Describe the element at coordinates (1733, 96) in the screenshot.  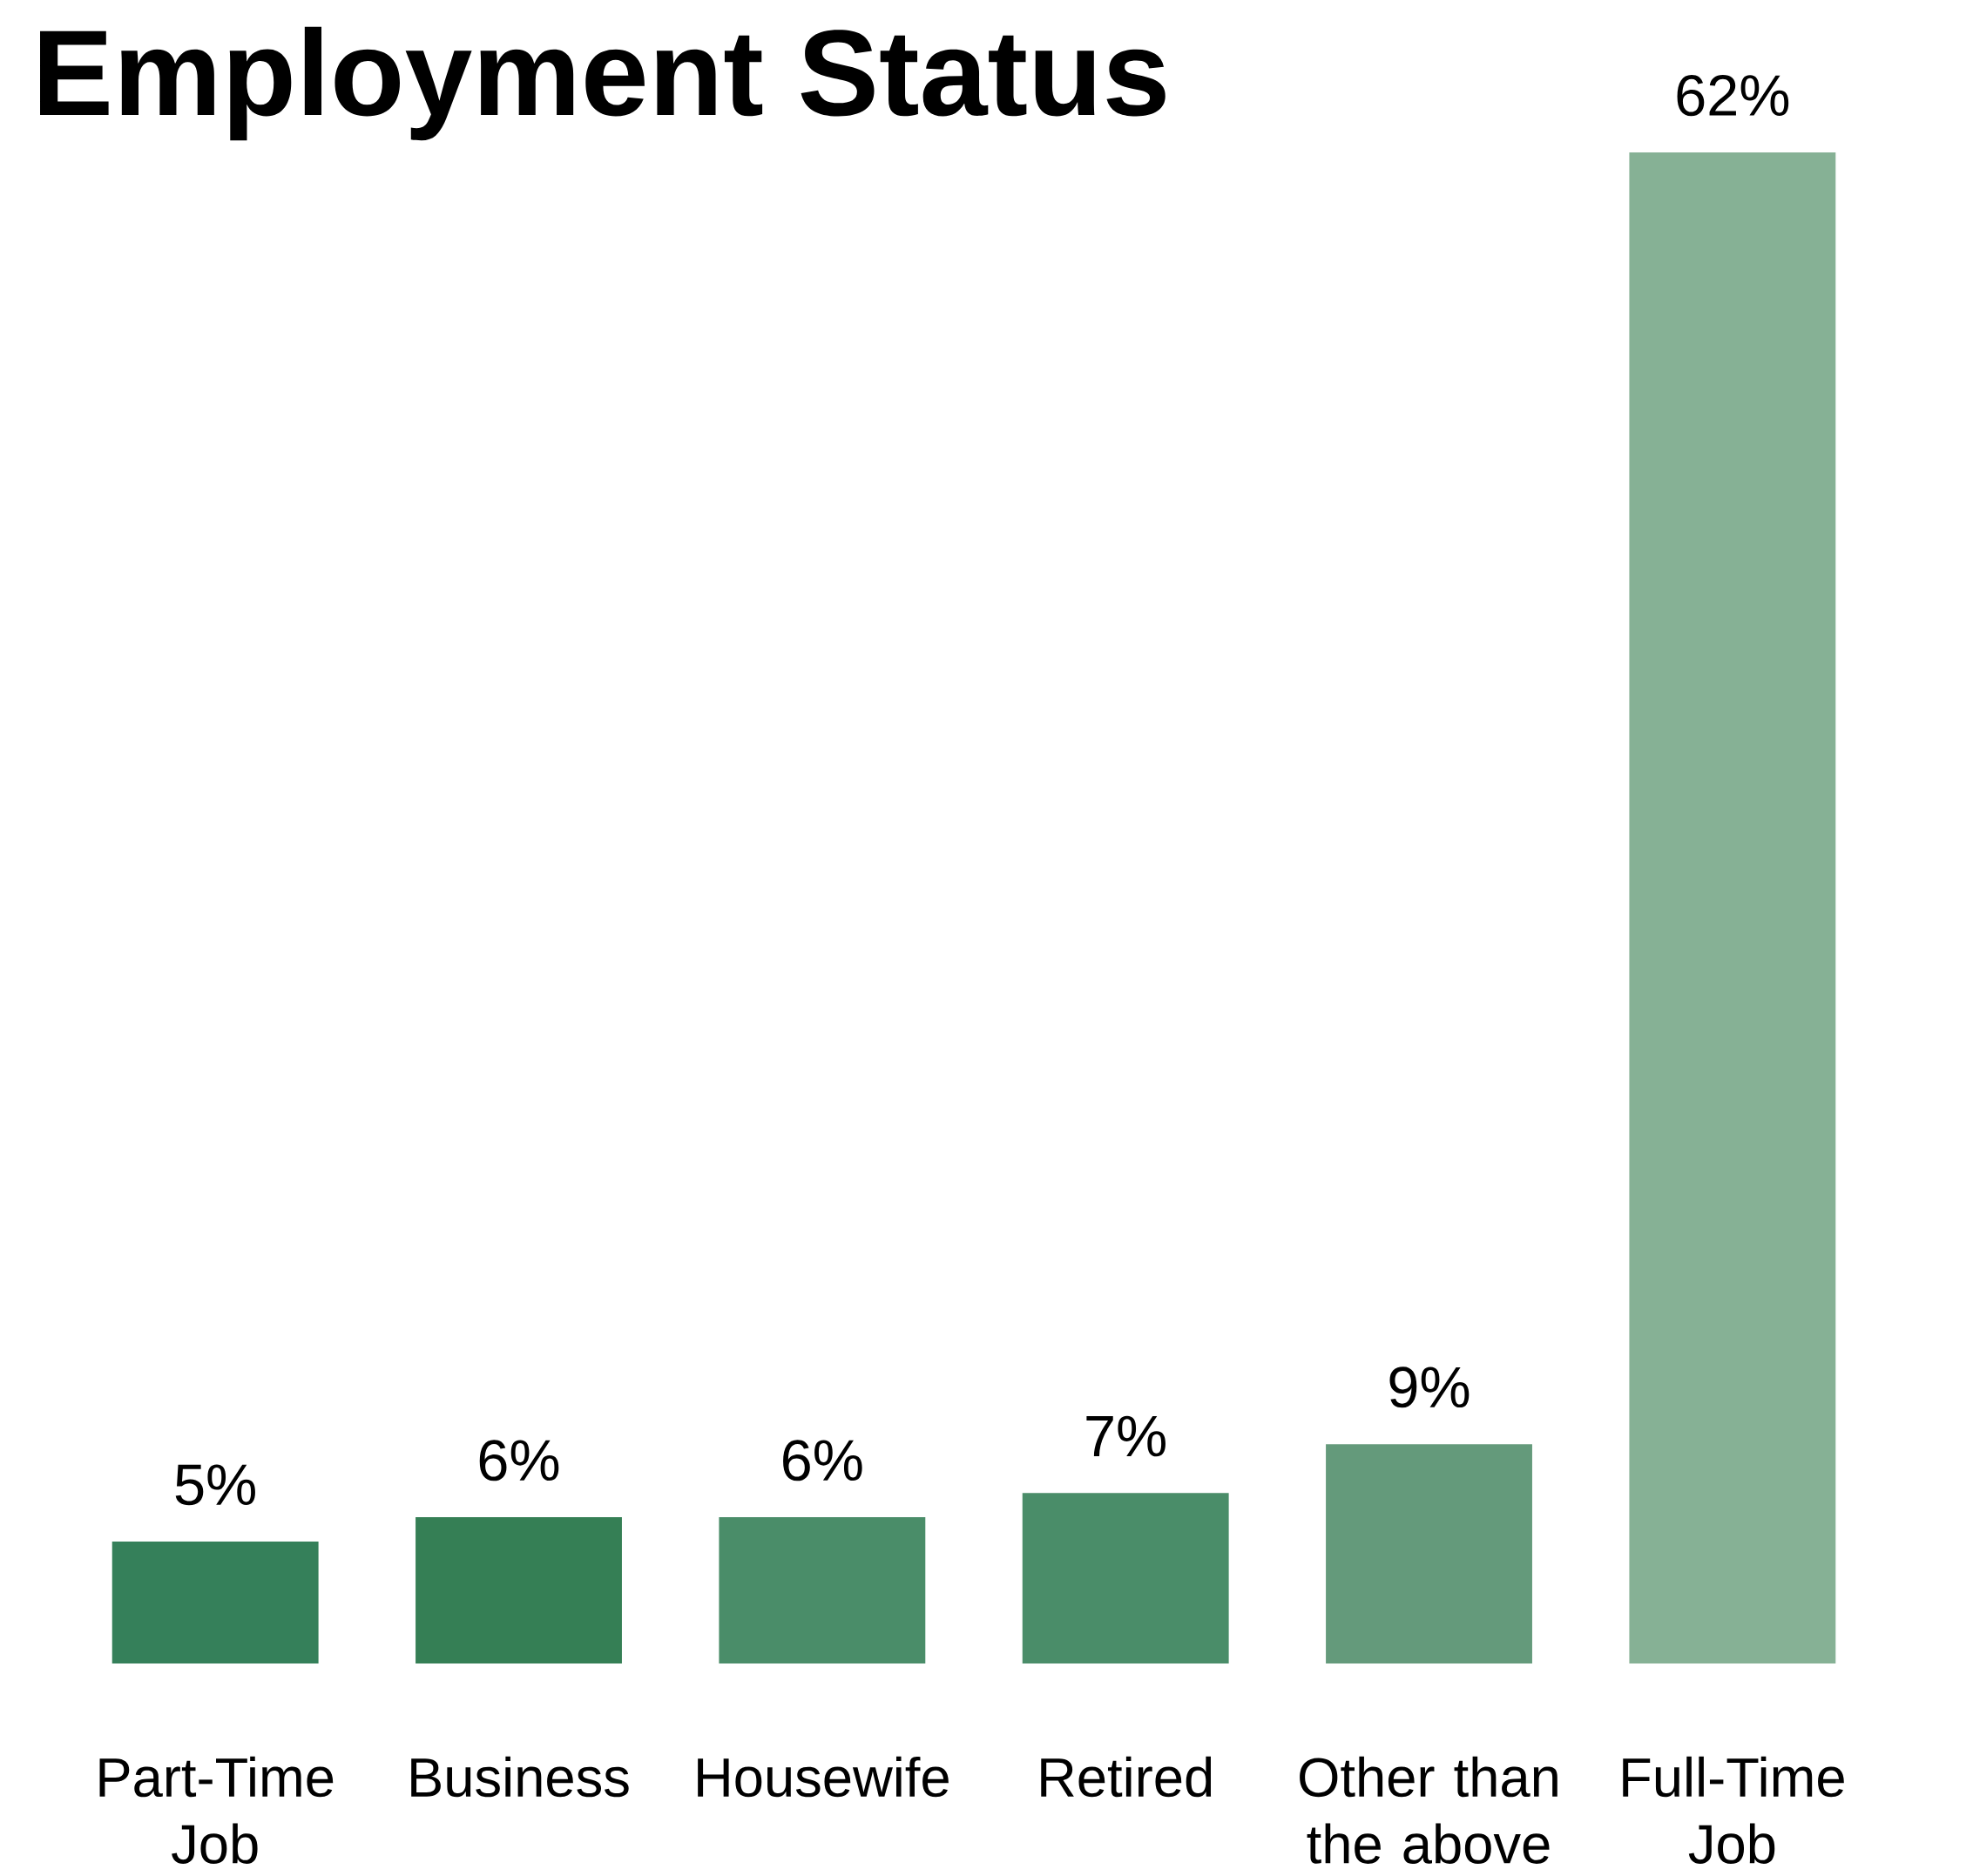
I see `data-label: 62%` at that location.